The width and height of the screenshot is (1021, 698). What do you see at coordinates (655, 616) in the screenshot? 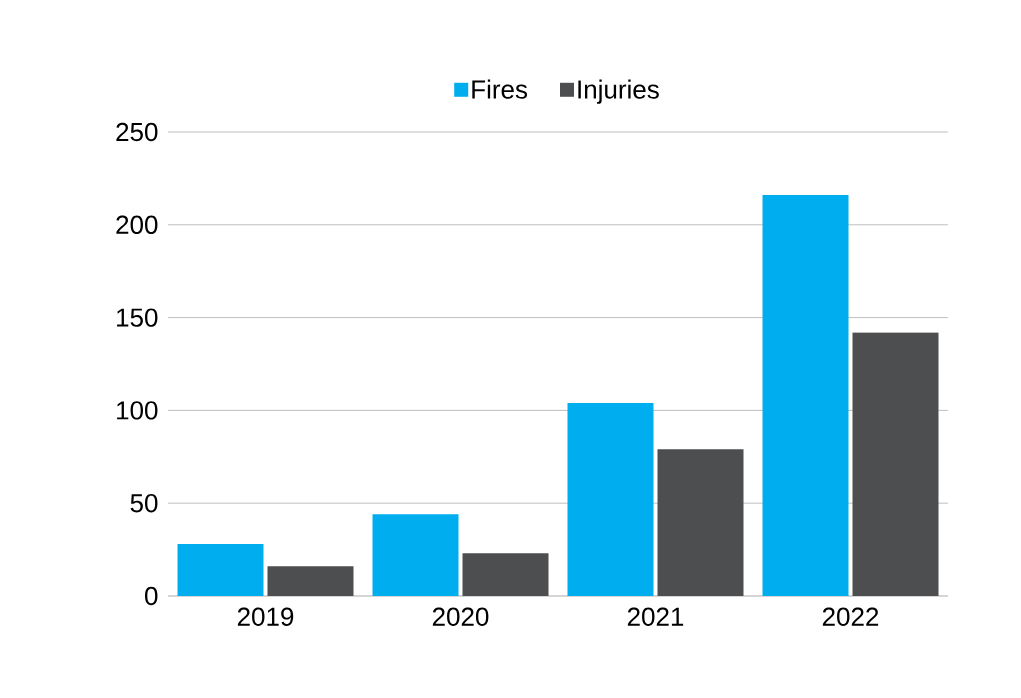
I see `x-tick-label: 2021` at bounding box center [655, 616].